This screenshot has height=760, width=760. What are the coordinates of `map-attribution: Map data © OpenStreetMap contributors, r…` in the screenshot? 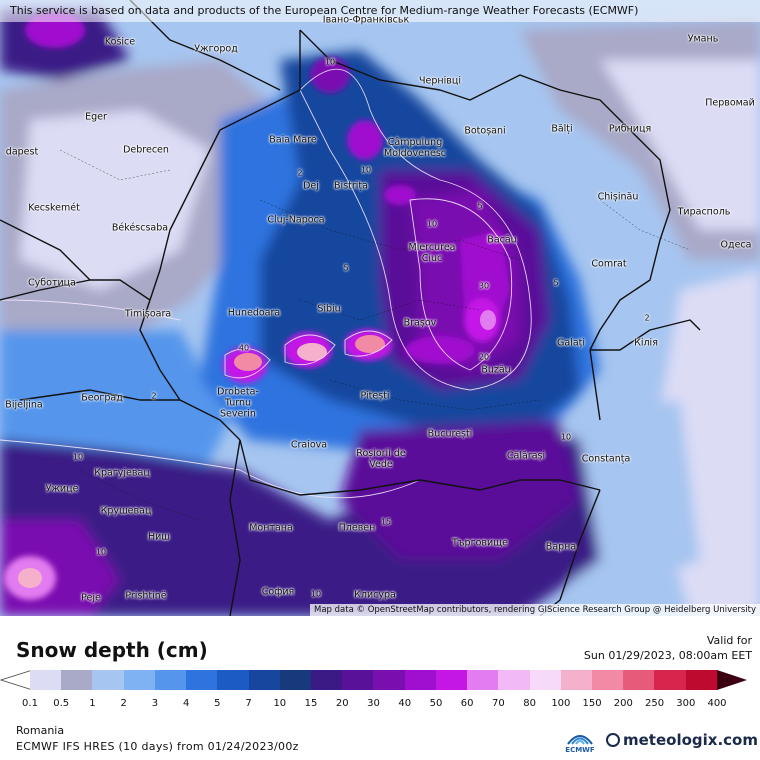 It's located at (535, 610).